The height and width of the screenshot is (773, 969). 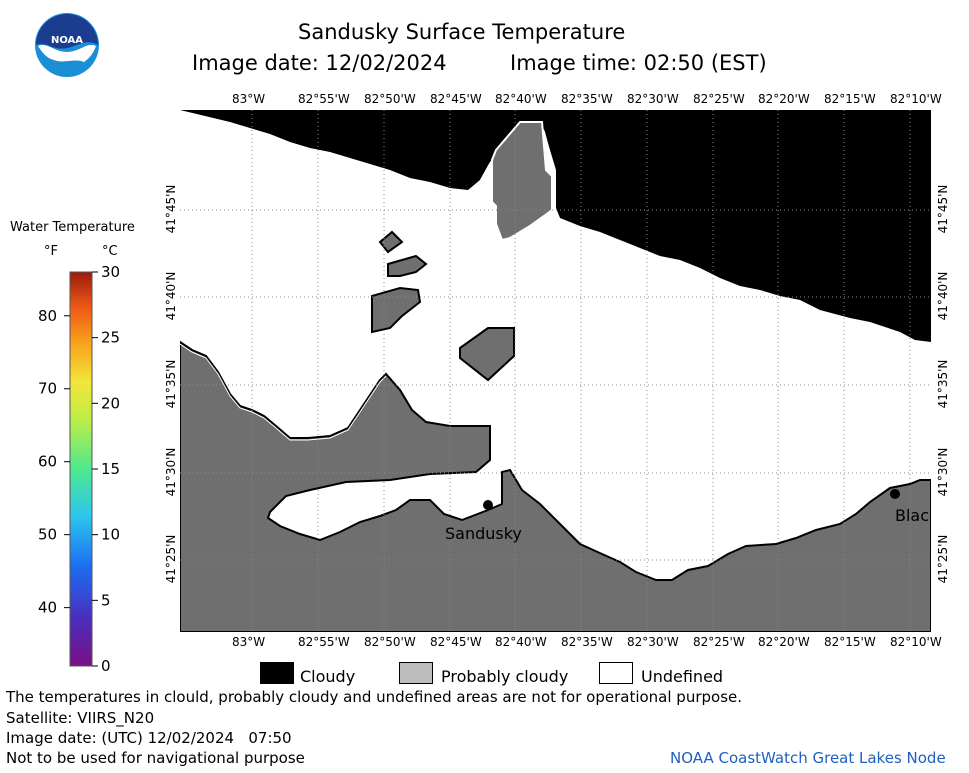 What do you see at coordinates (912, 515) in the screenshot?
I see `city-label-blac: Blac` at bounding box center [912, 515].